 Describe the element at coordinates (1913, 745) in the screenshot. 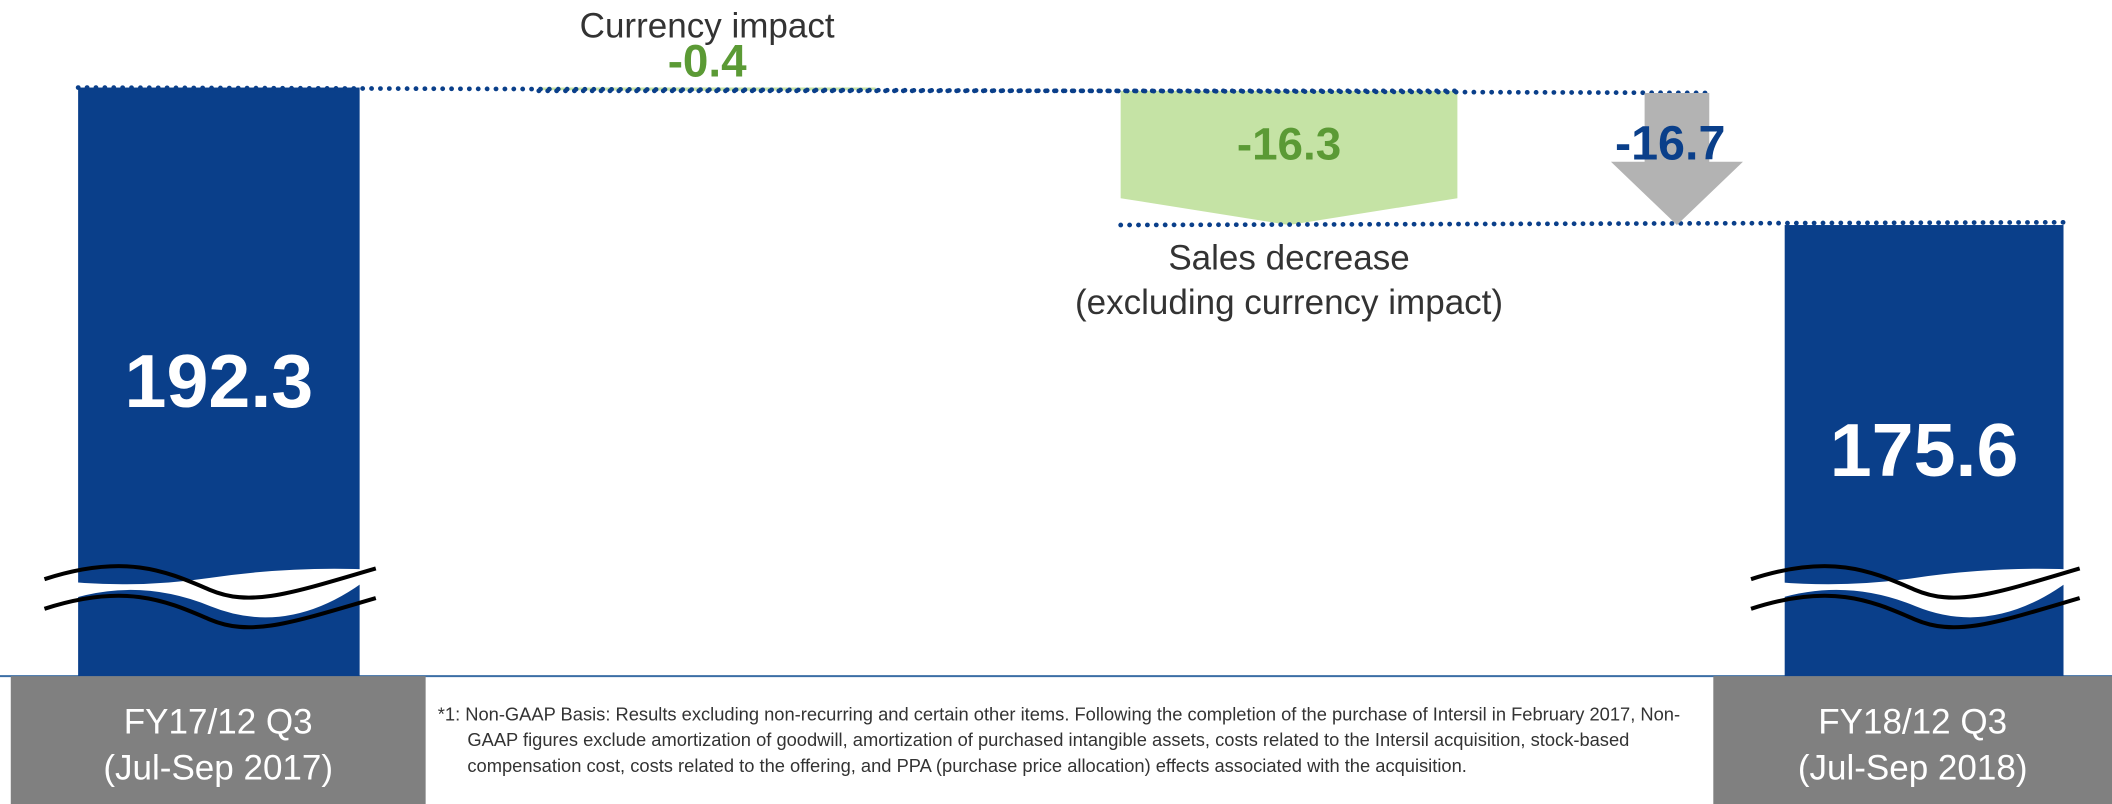

I see `category-label: FY18/12 Q3 (Jul-Sep 2018)` at that location.